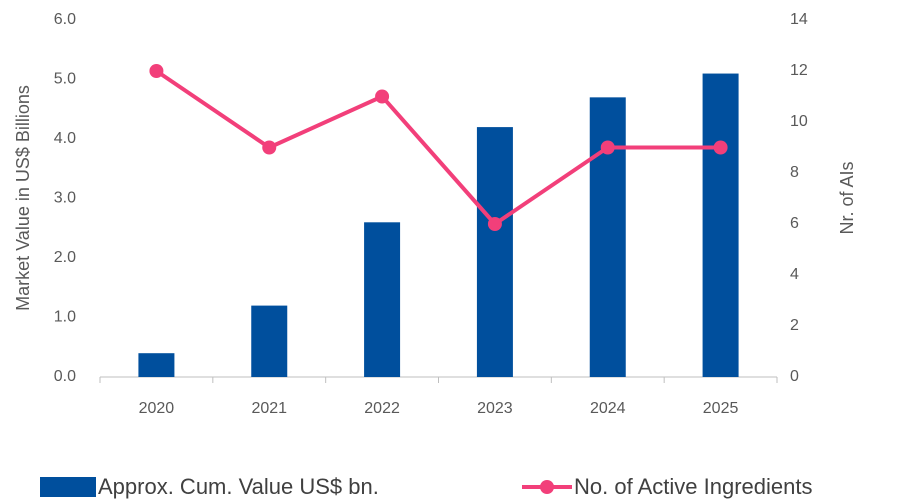 The height and width of the screenshot is (502, 907). I want to click on y-tick-label: 4.0, so click(65, 138).